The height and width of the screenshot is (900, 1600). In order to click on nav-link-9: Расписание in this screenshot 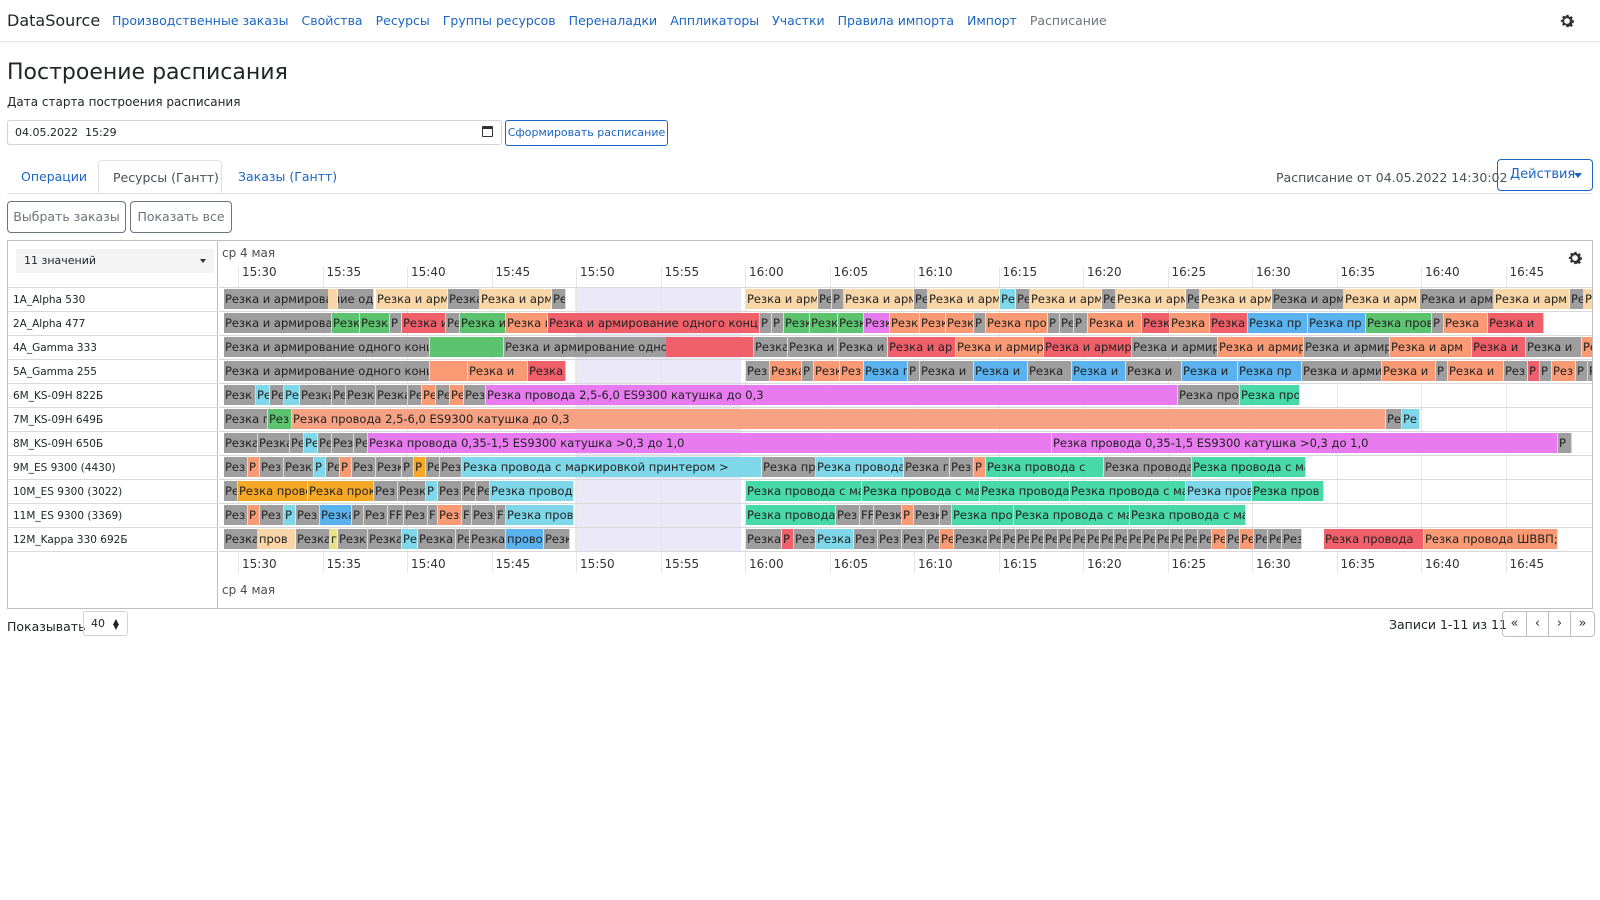, I will do `click(1068, 20)`.